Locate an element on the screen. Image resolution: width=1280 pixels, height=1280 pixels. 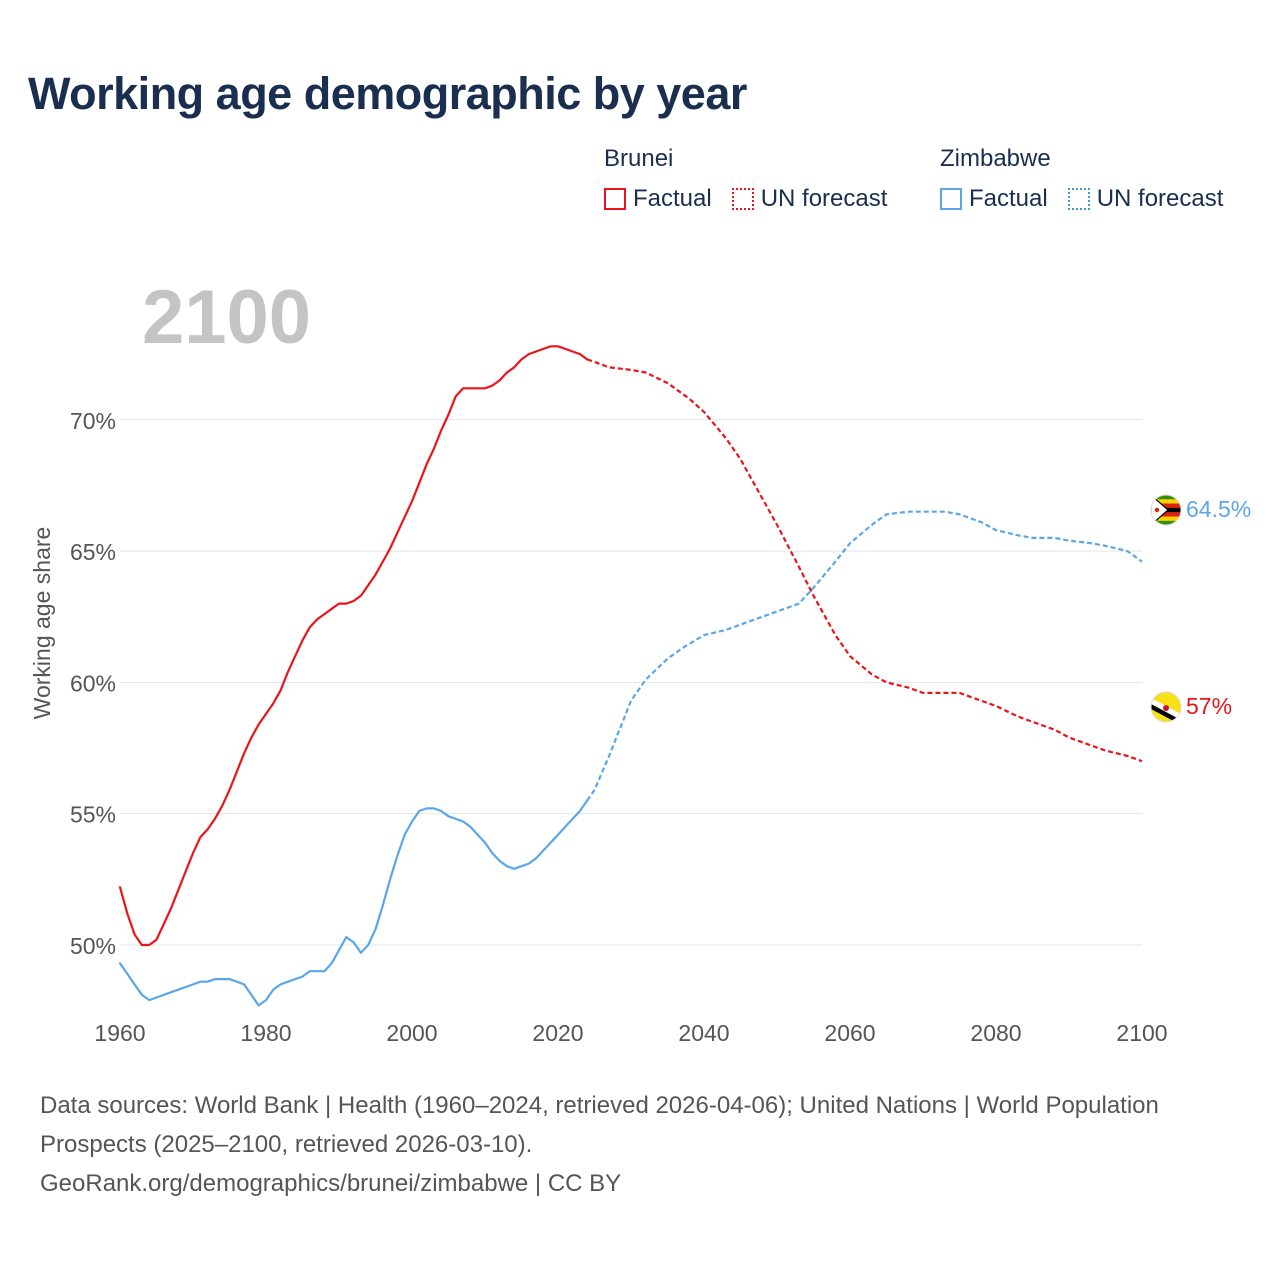
legend-country-brunei: Brunei is located at coordinates (639, 158).